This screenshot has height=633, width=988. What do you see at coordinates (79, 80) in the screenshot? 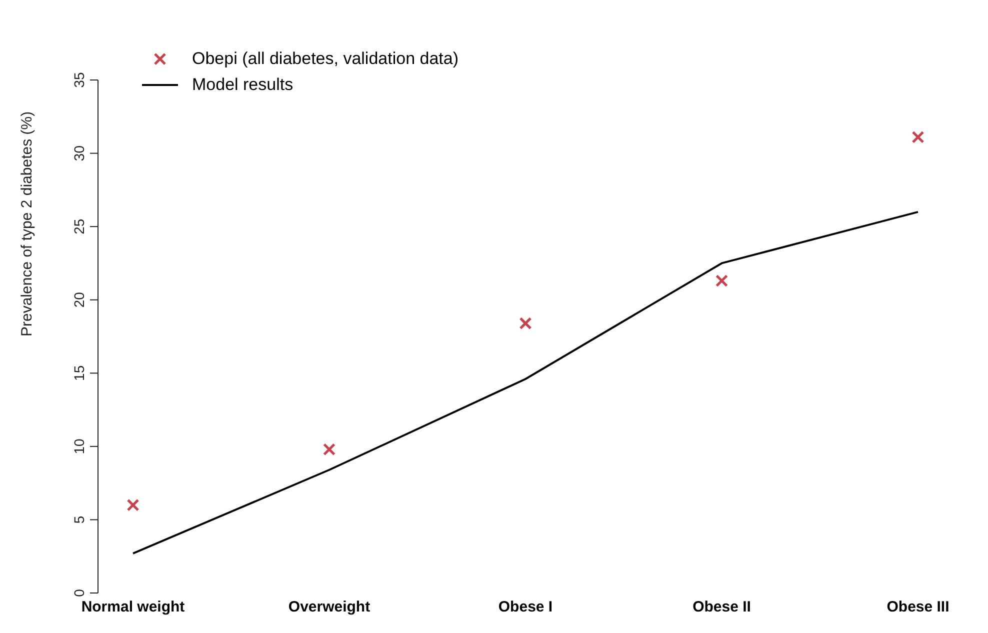
I see `y-tick-label: 35` at bounding box center [79, 80].